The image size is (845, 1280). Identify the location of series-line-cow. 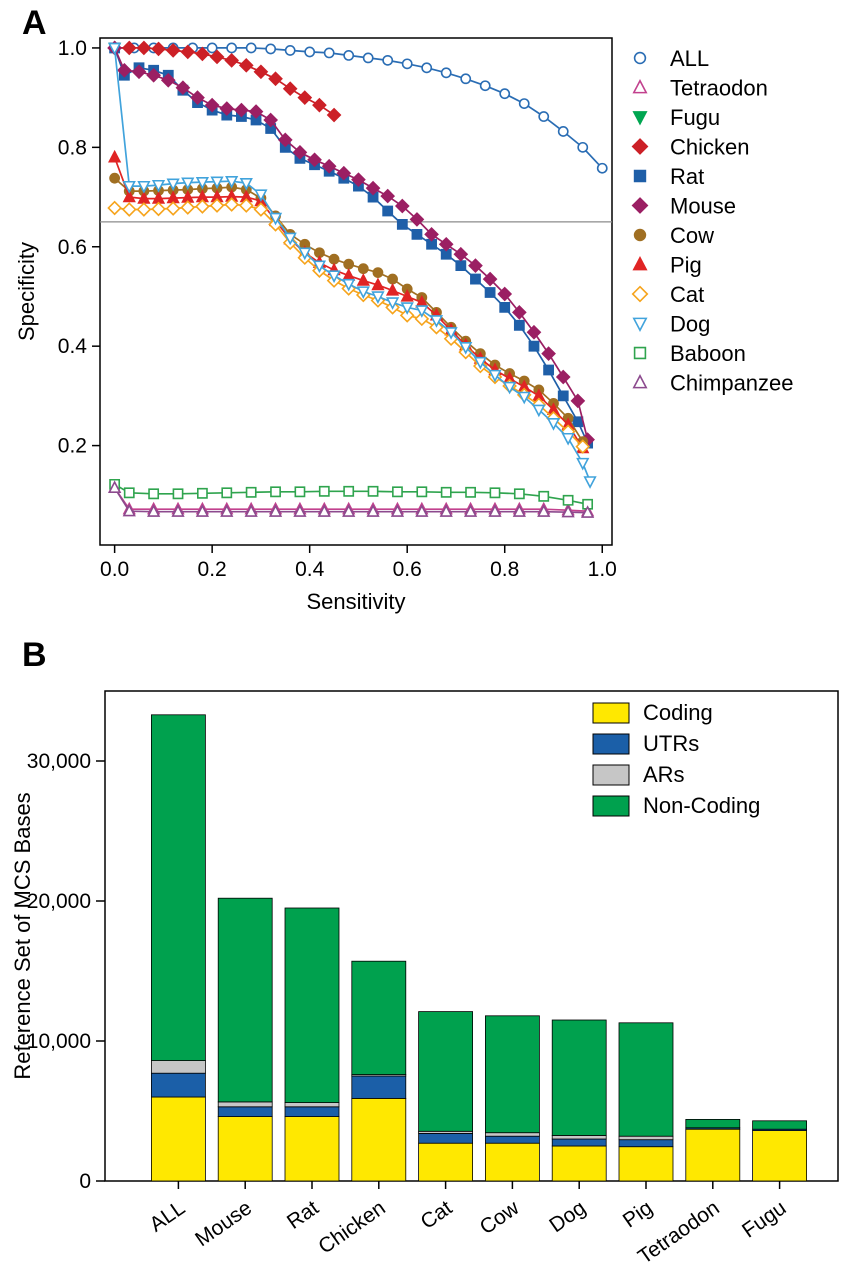
(349, 310).